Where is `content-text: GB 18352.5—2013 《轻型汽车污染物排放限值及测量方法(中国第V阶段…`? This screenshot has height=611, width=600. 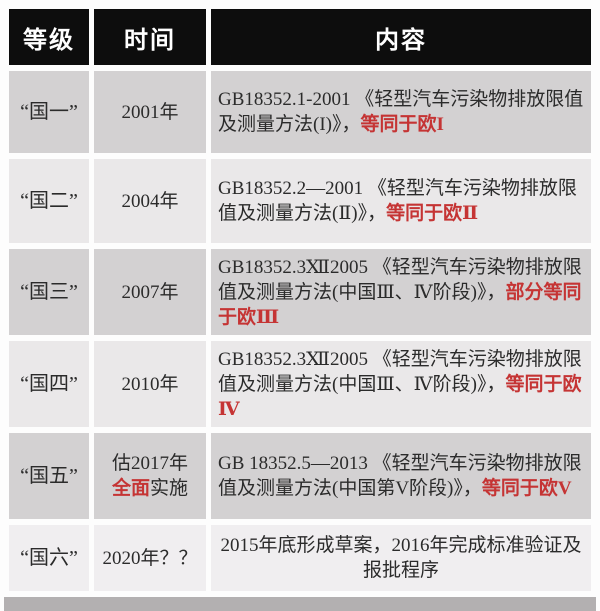 content-text: GB 18352.5—2013 《轻型汽车污染物排放限值及测量方法(中国第V阶段… is located at coordinates (400, 476).